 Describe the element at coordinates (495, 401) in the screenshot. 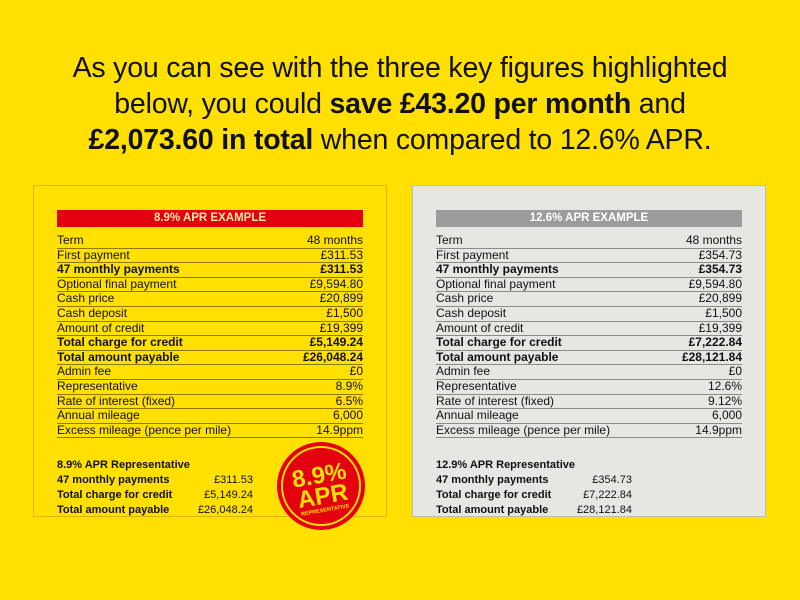

I see `row-label: Rate of interest (fixed)` at that location.